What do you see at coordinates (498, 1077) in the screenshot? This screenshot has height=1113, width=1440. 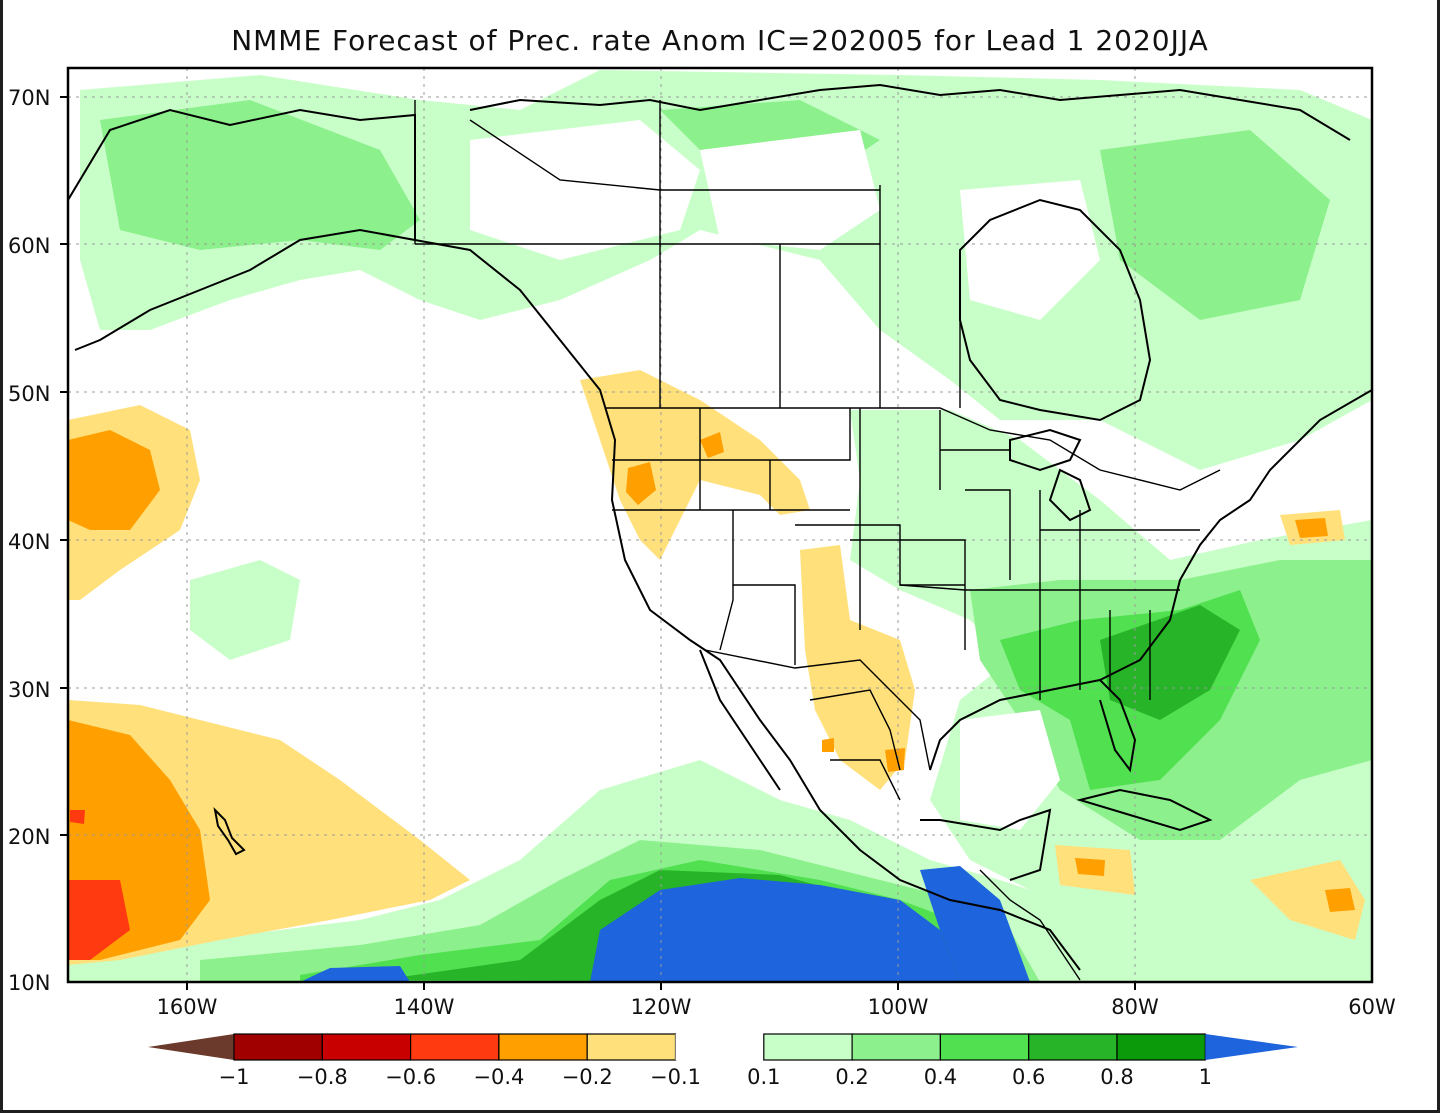 I see `colorbar-label: −0.4` at bounding box center [498, 1077].